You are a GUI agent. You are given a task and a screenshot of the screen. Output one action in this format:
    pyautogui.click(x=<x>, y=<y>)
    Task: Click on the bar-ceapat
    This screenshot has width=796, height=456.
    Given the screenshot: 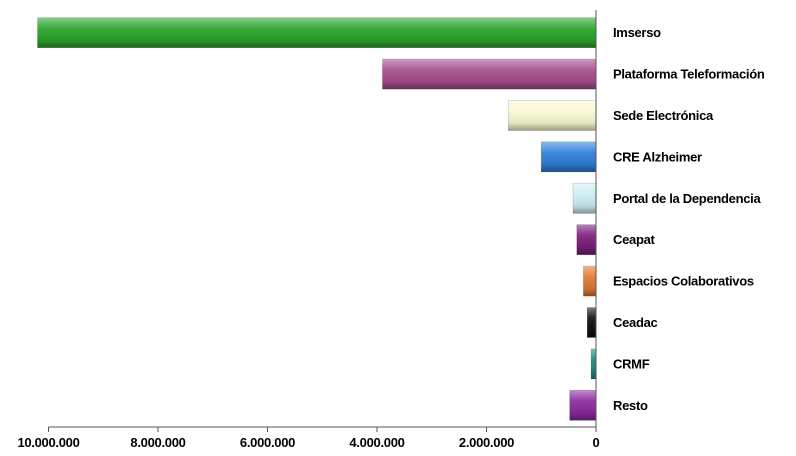 What is the action you would take?
    pyautogui.click(x=586, y=239)
    